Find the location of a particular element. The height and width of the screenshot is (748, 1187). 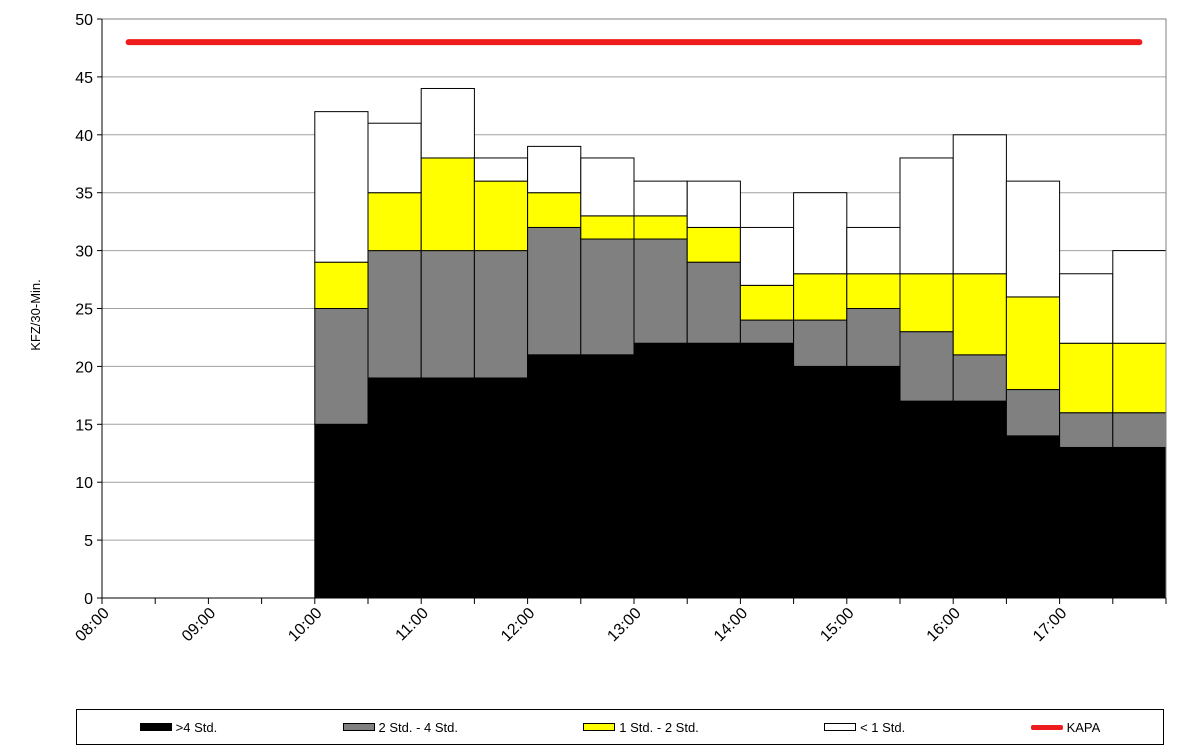

x-tick-label: 08:00 is located at coordinates (92, 625).